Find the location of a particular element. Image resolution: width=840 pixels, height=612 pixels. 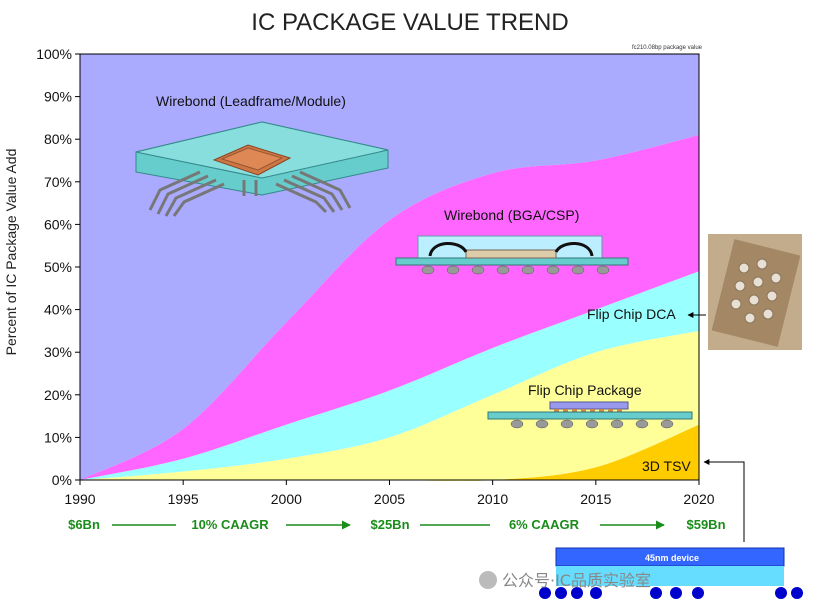

growth-row: $6Bn 10% CAAGR $25Bn 6% CAAGR $59Bn is located at coordinates (396, 524).